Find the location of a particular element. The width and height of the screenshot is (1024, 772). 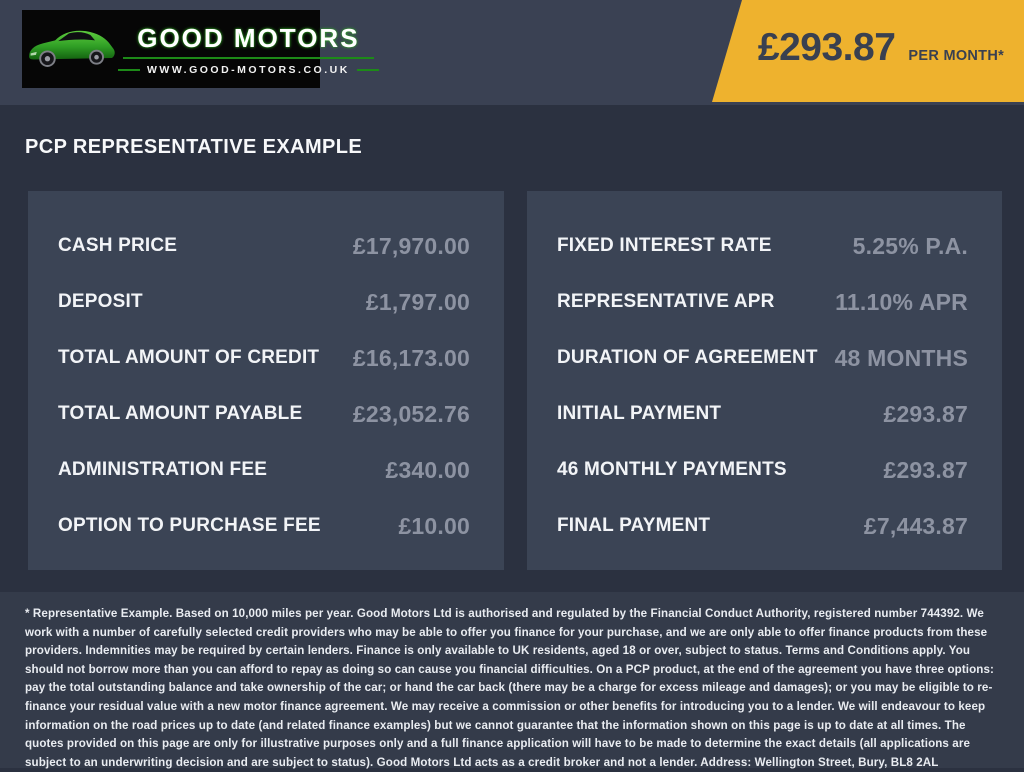

row-total-payable: TOTAL AMOUNT PAYABLE £23,052.76 is located at coordinates (264, 414).